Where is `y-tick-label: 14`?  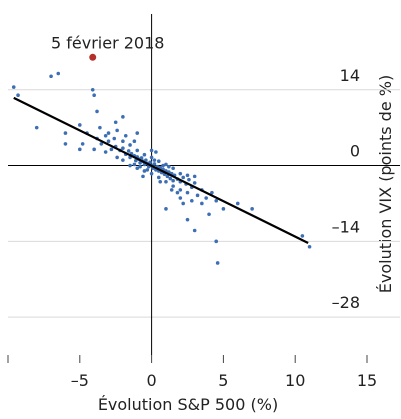
y-tick-label: 14 is located at coordinates (350, 75).